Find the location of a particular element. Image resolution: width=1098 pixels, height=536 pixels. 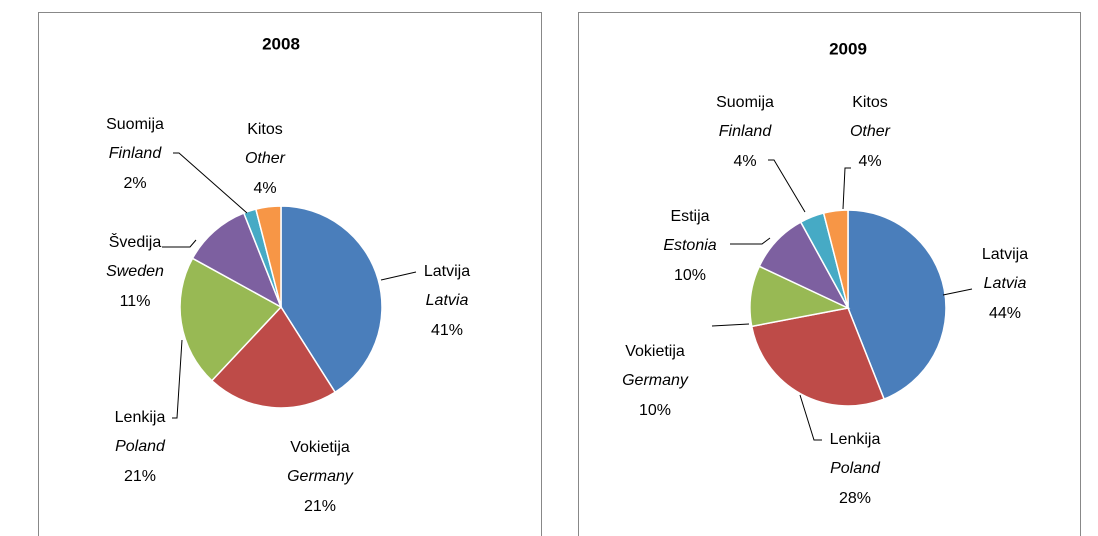

slice-value-label: 11% is located at coordinates (135, 301).